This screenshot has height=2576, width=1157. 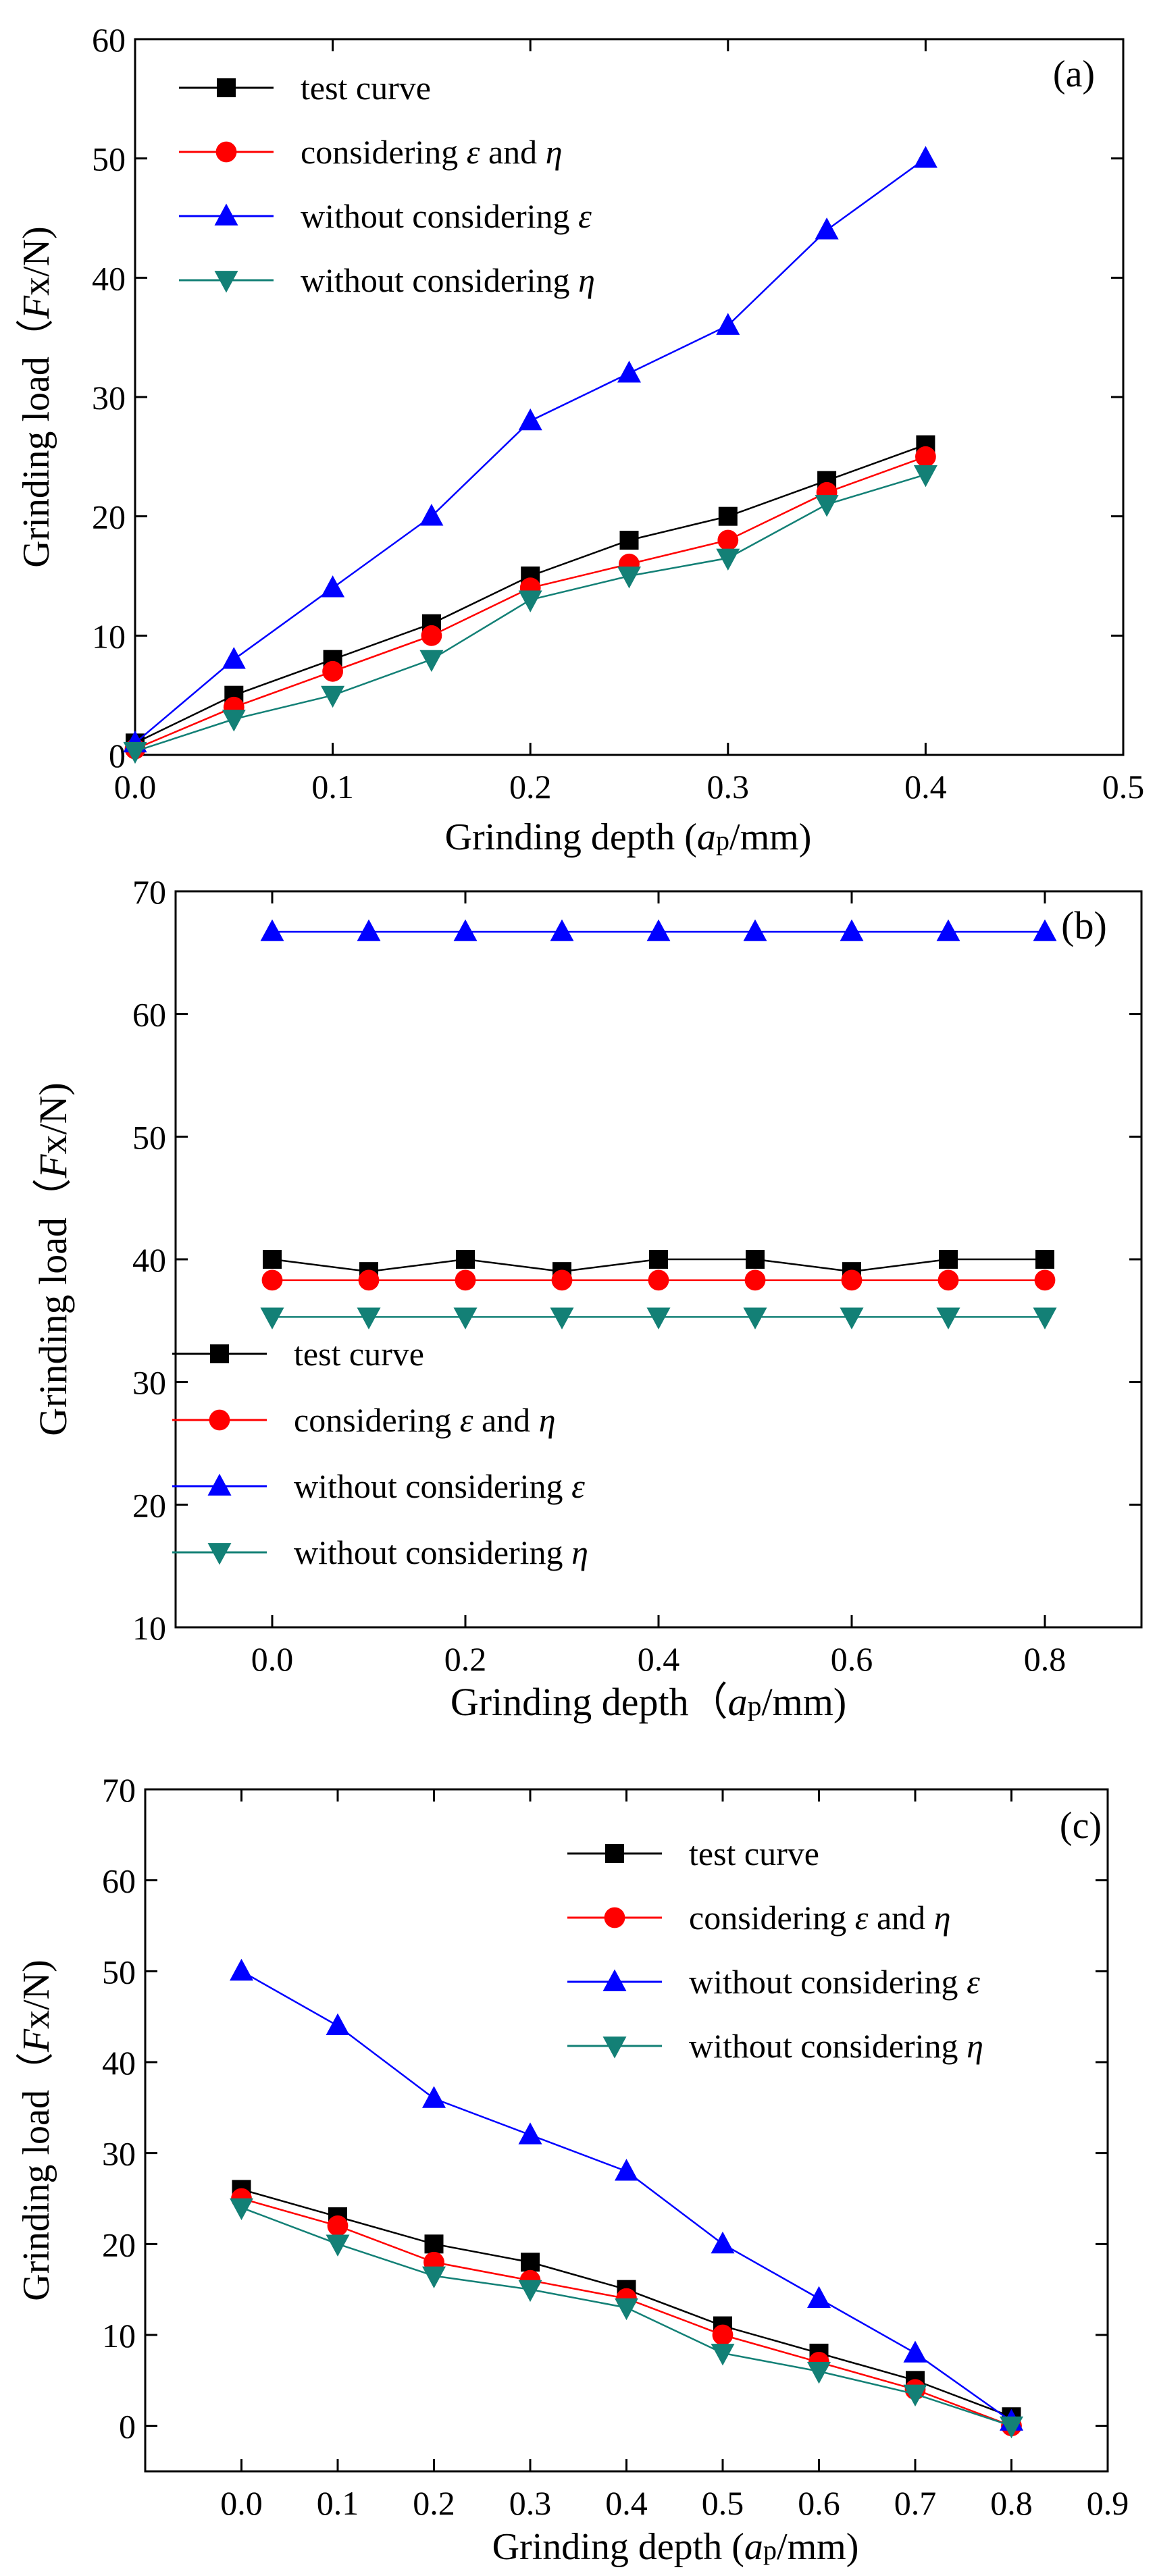 What do you see at coordinates (675, 2547) in the screenshot?
I see `x-axis-label: Grinding depth (ap/mm)` at bounding box center [675, 2547].